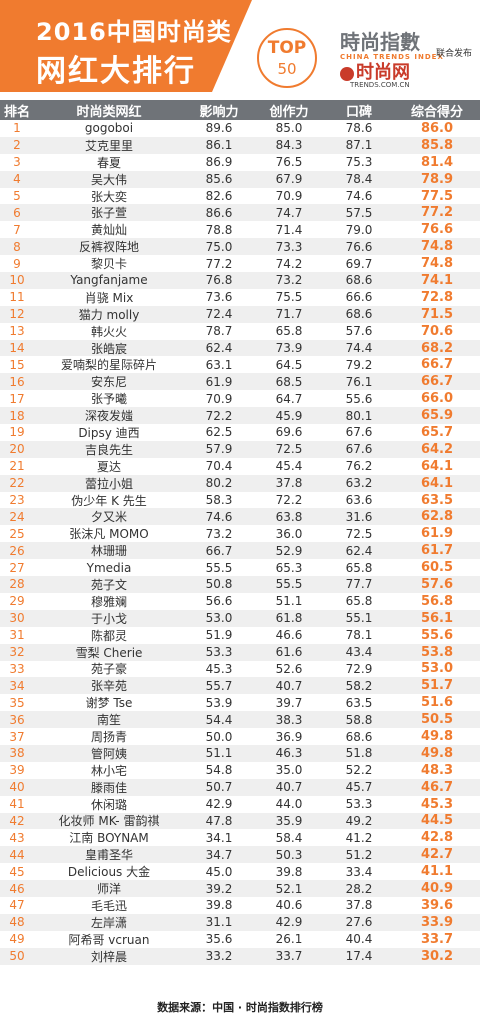  I want to click on reputation-cell: 33.4, so click(359, 871).